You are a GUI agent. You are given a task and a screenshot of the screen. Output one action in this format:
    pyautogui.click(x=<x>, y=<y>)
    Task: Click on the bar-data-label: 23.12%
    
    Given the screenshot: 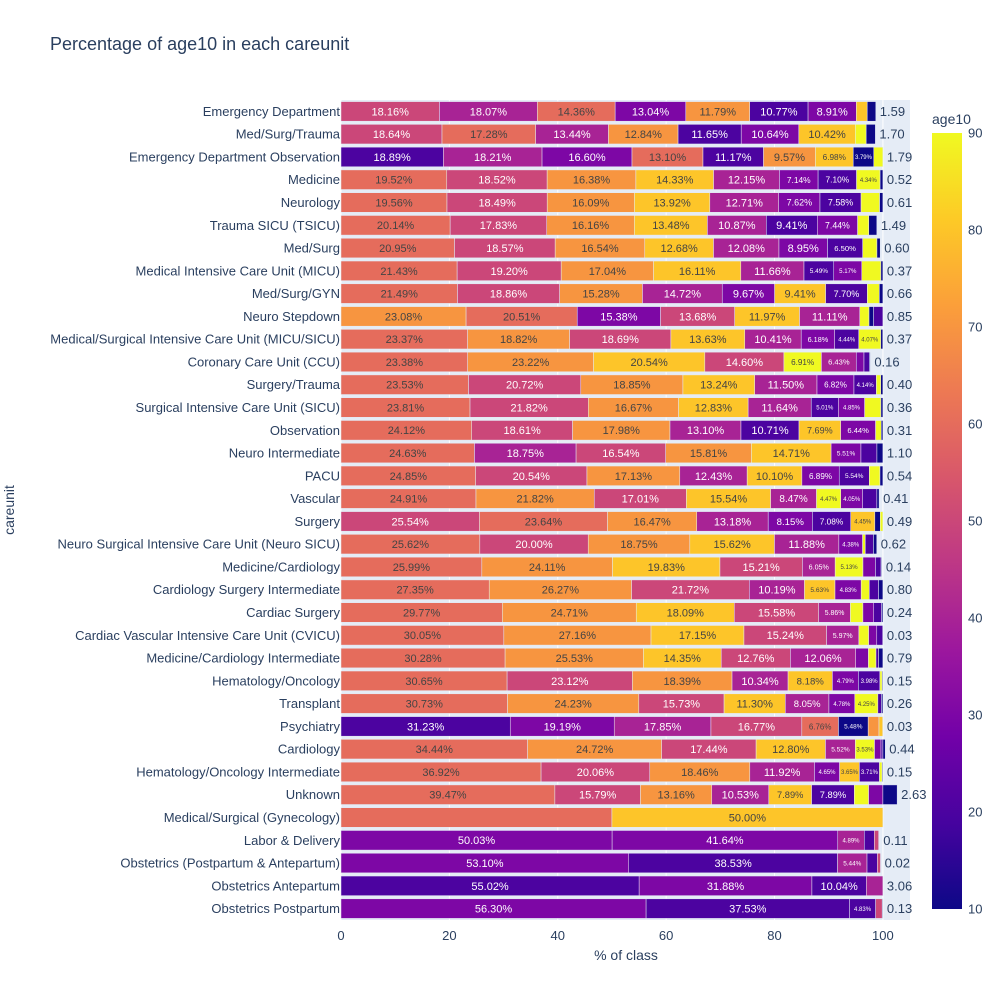 What is the action you would take?
    pyautogui.click(x=570, y=682)
    